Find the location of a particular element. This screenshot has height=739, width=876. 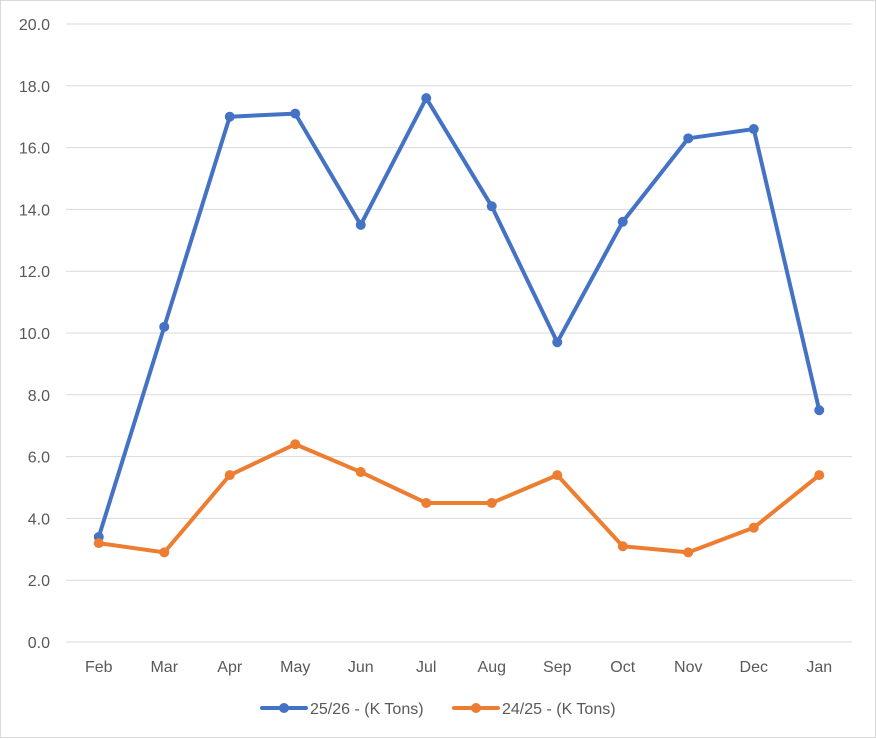

series-line is located at coordinates (459, 498).